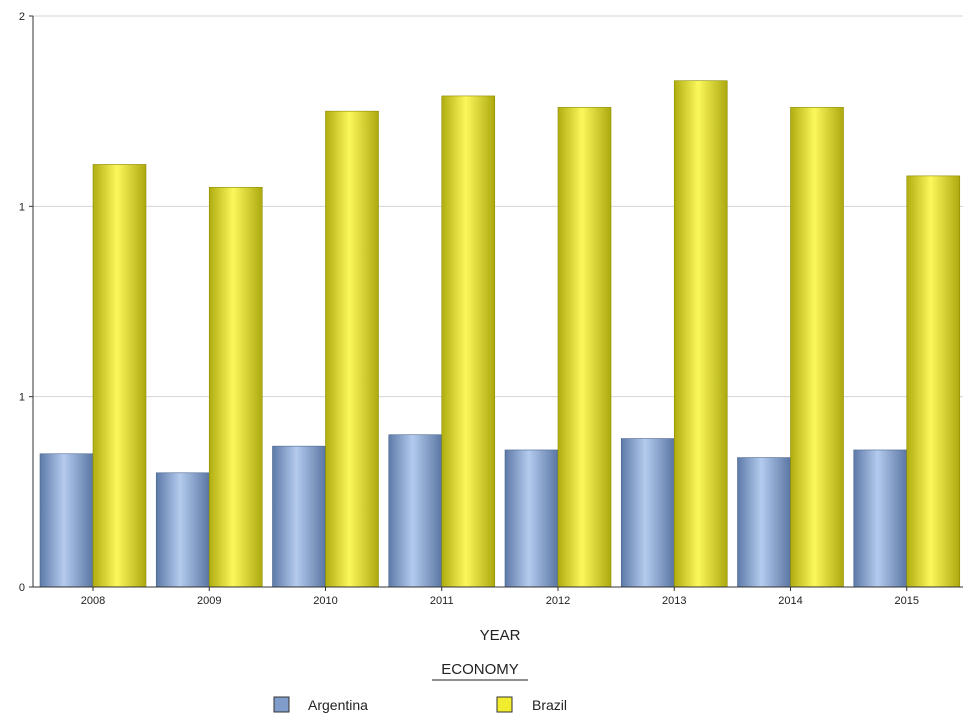 The width and height of the screenshot is (963, 715). Describe the element at coordinates (235, 387) in the screenshot. I see `bar-brazil-2009` at that location.